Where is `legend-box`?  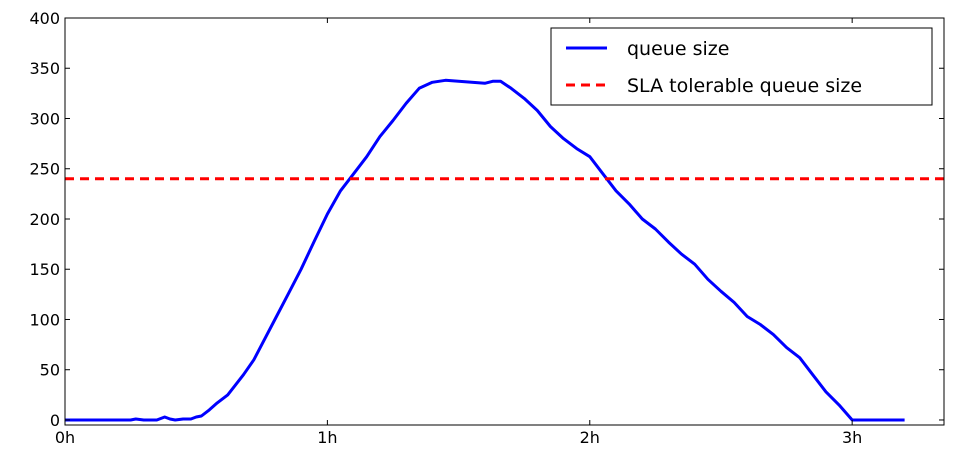 legend-box is located at coordinates (741, 66).